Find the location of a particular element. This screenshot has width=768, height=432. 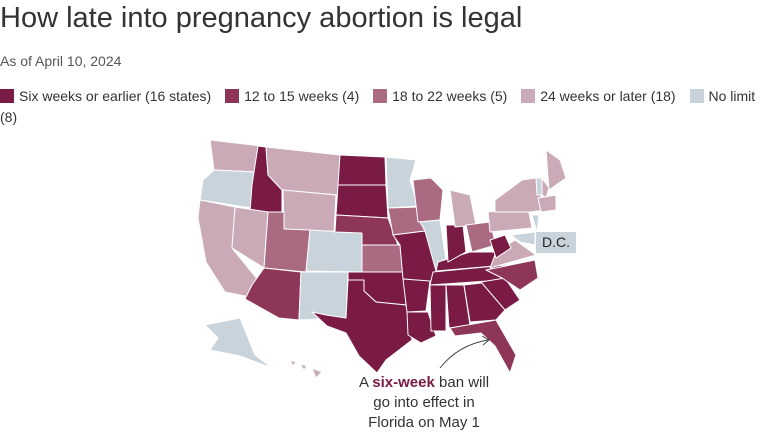

dc-label: D.C. is located at coordinates (556, 242).